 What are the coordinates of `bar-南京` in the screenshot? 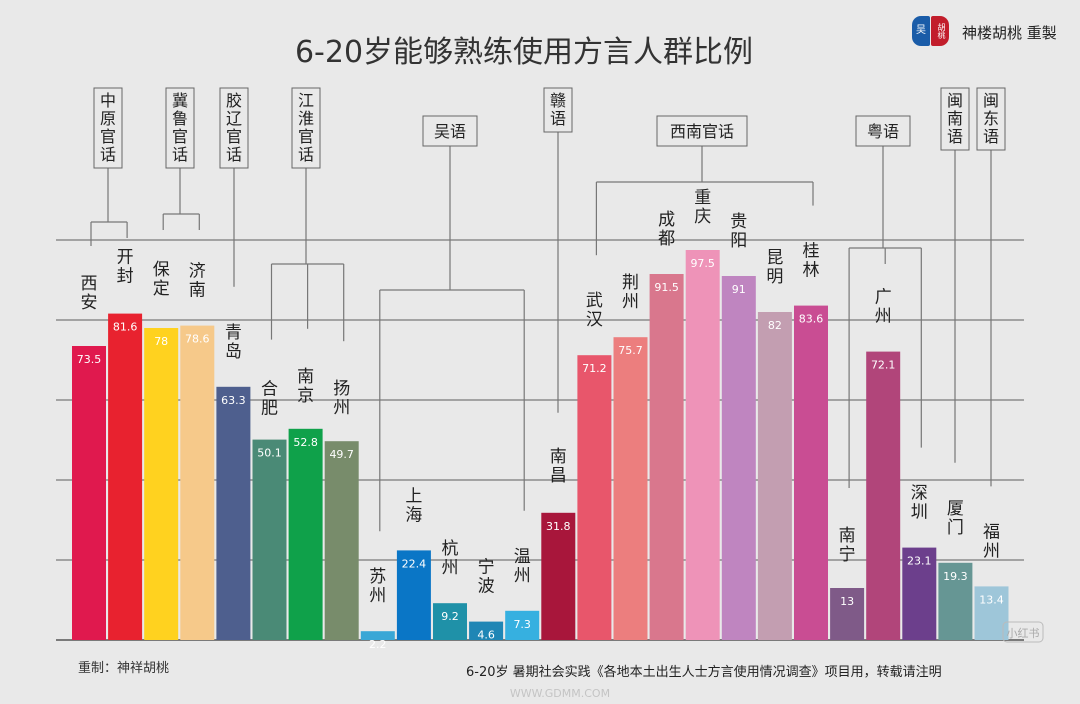 It's located at (305, 534).